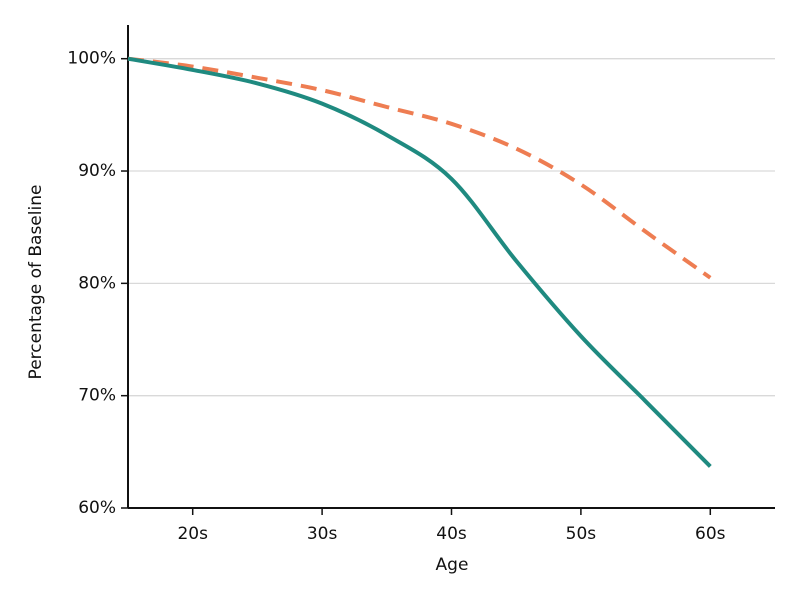 Image resolution: width=800 pixels, height=597 pixels. I want to click on x-axis-label: Age, so click(452, 565).